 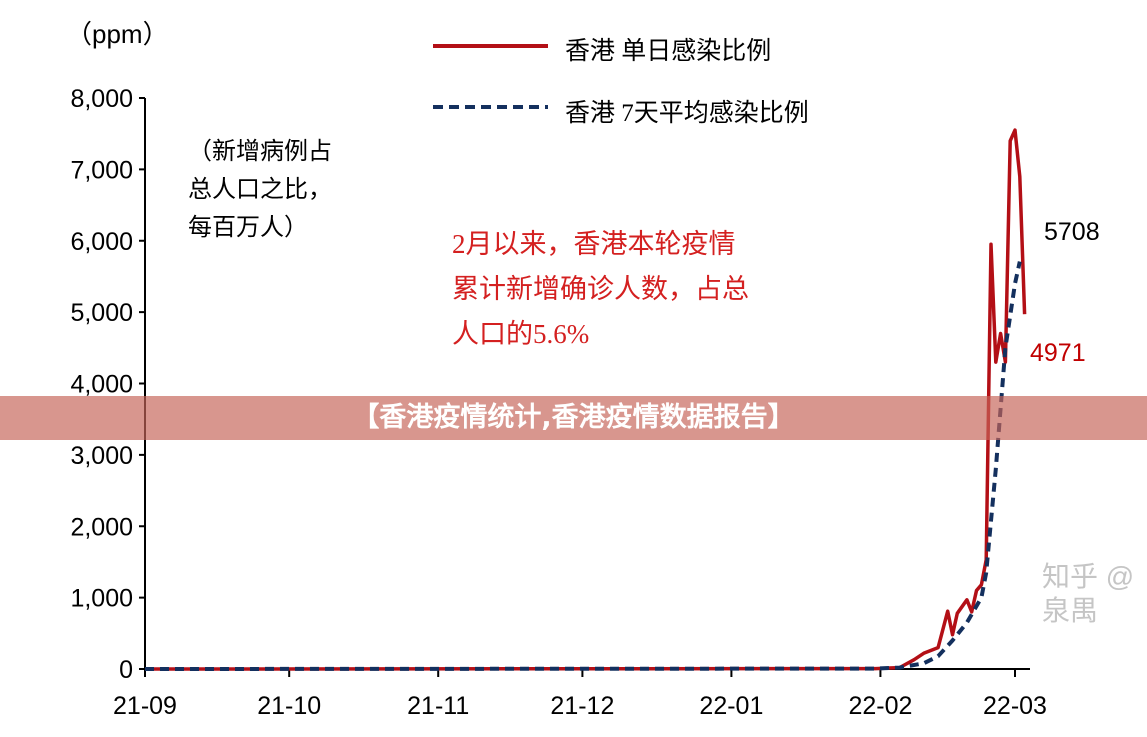 What do you see at coordinates (126, 670) in the screenshot?
I see `y-tick-label: 0` at bounding box center [126, 670].